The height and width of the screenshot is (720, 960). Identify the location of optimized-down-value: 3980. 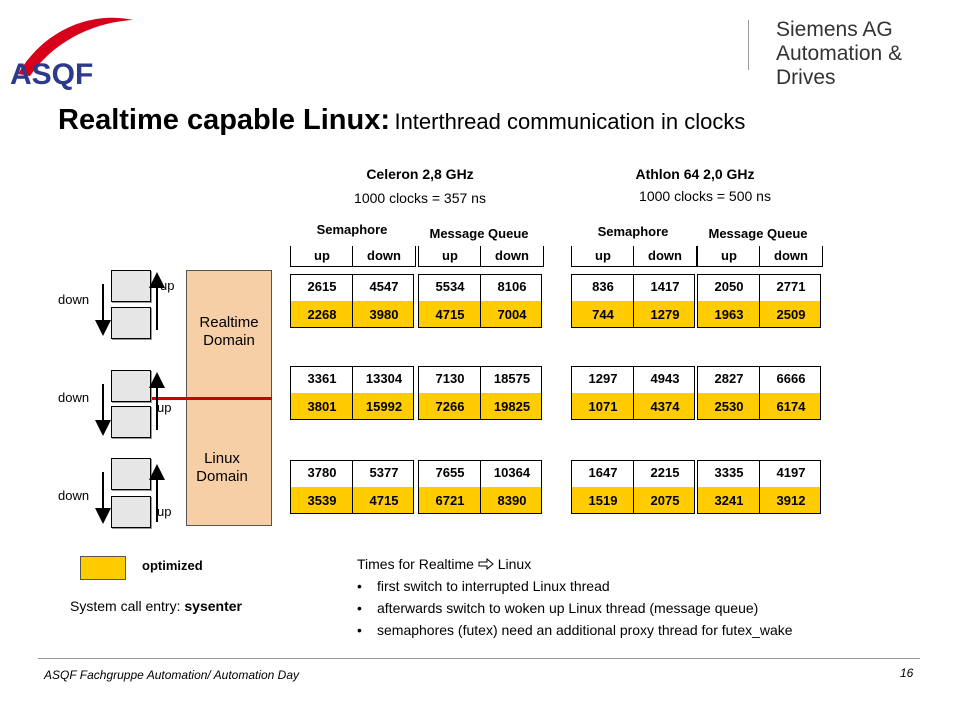
(384, 314).